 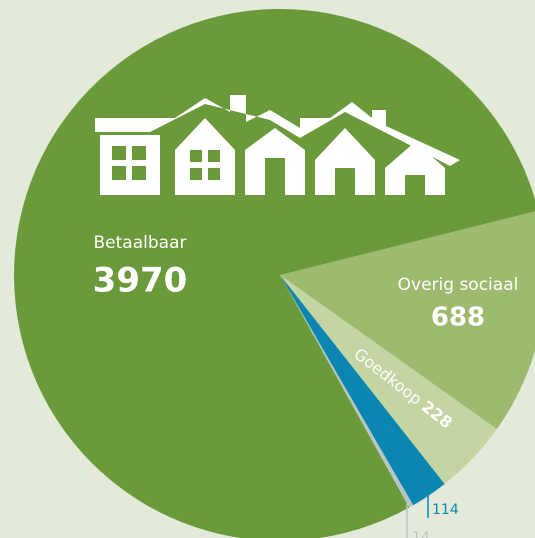 I want to click on value-label: 3970, so click(x=140, y=281).